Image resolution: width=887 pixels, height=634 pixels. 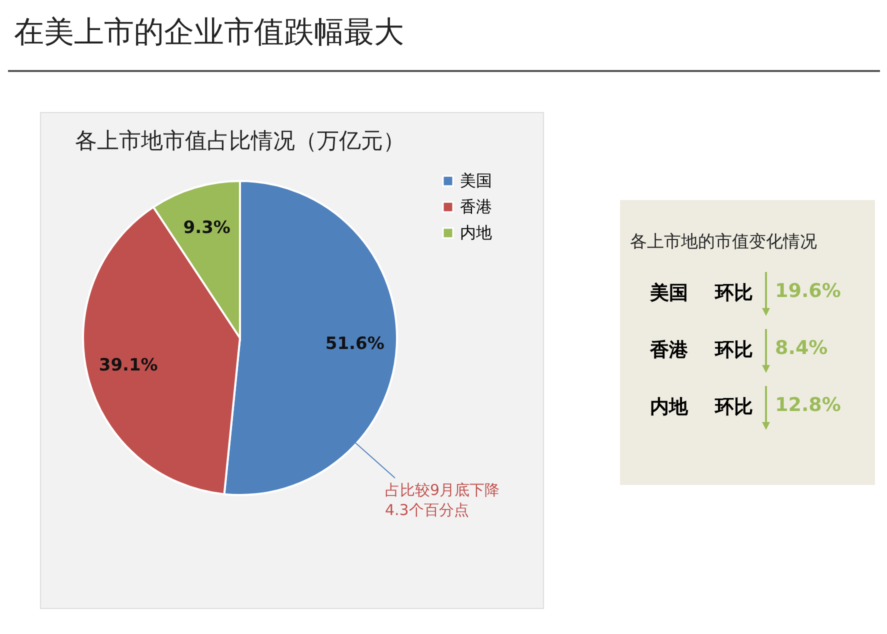 I want to click on text: 美国, so click(x=669, y=293).